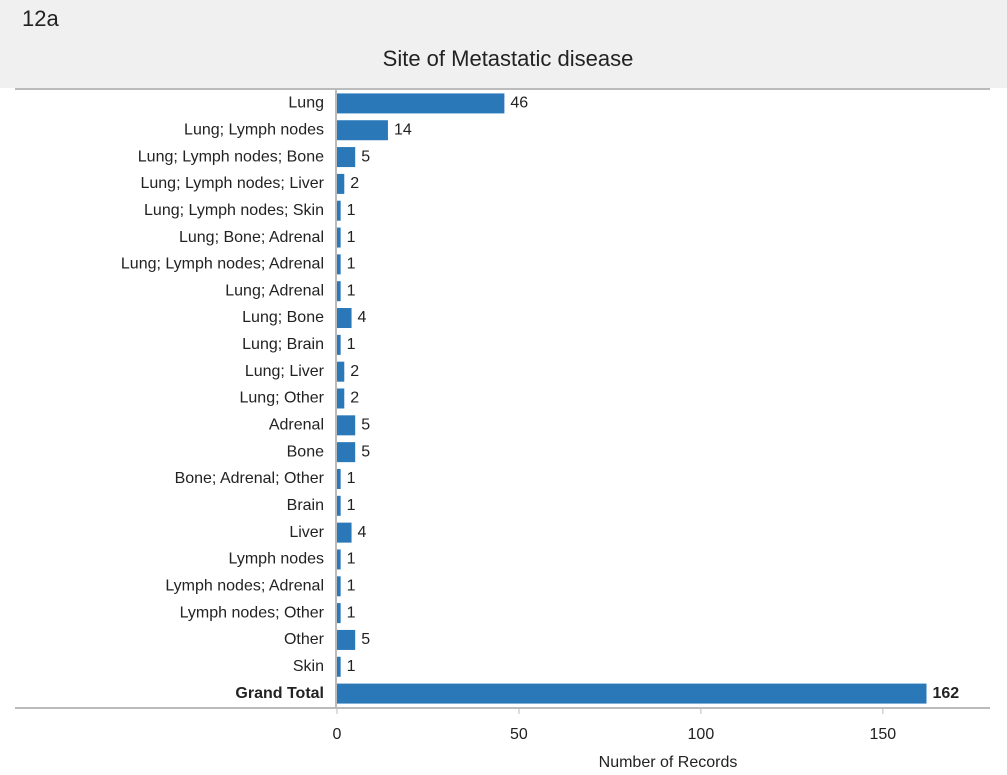  Describe the element at coordinates (234, 210) in the screenshot. I see `y-tick-label: Lung; Lymph nodes; Skin` at that location.